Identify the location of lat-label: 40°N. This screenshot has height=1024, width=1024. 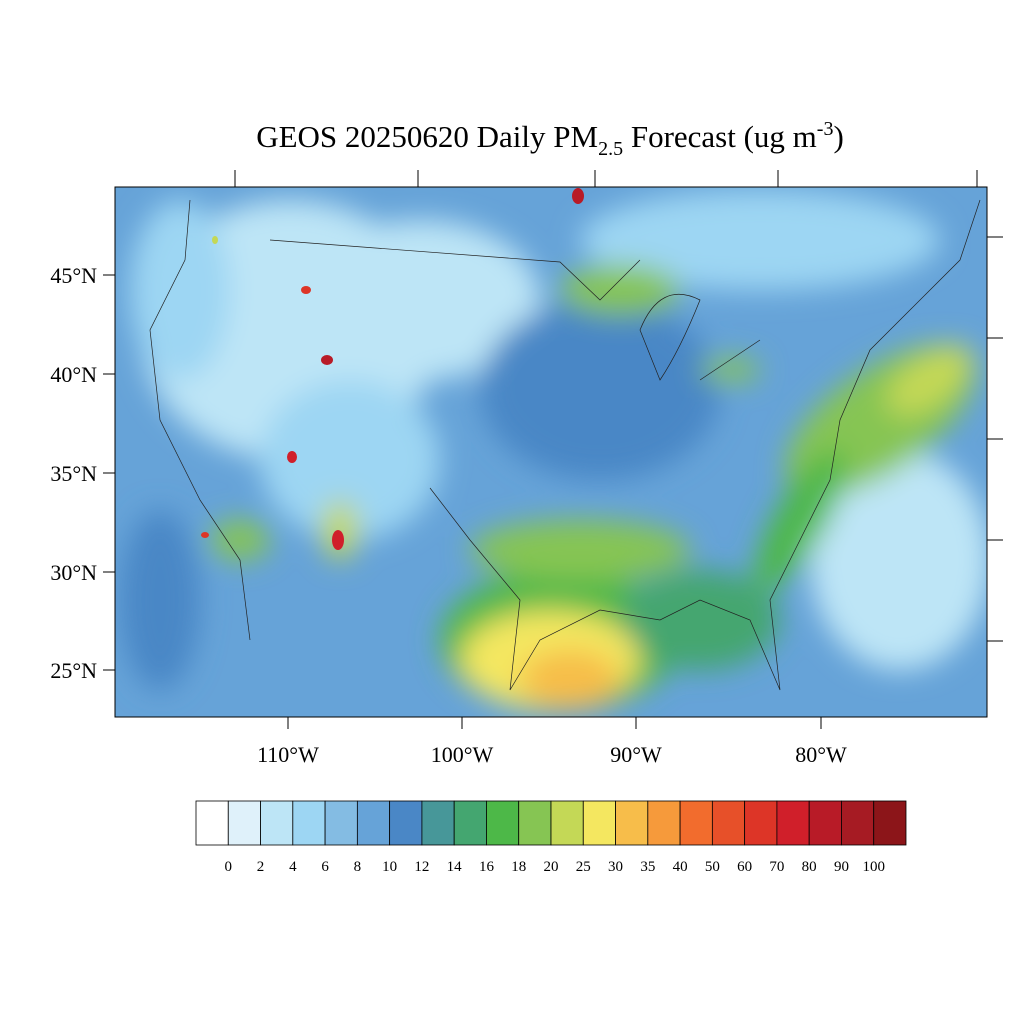
(73, 374).